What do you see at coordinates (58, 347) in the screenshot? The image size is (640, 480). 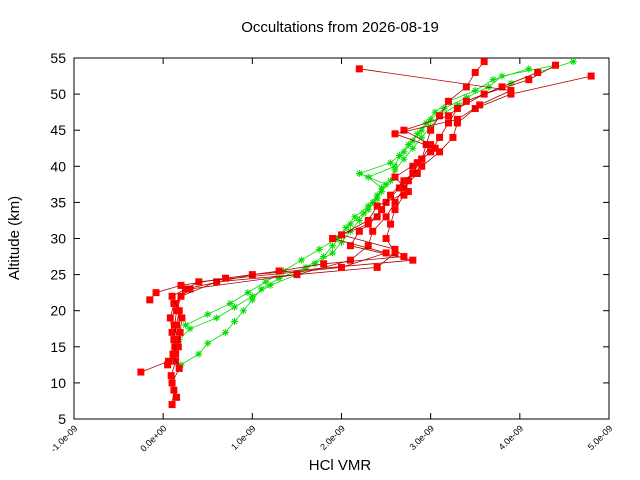 I see `y-tick-label: 15` at bounding box center [58, 347].